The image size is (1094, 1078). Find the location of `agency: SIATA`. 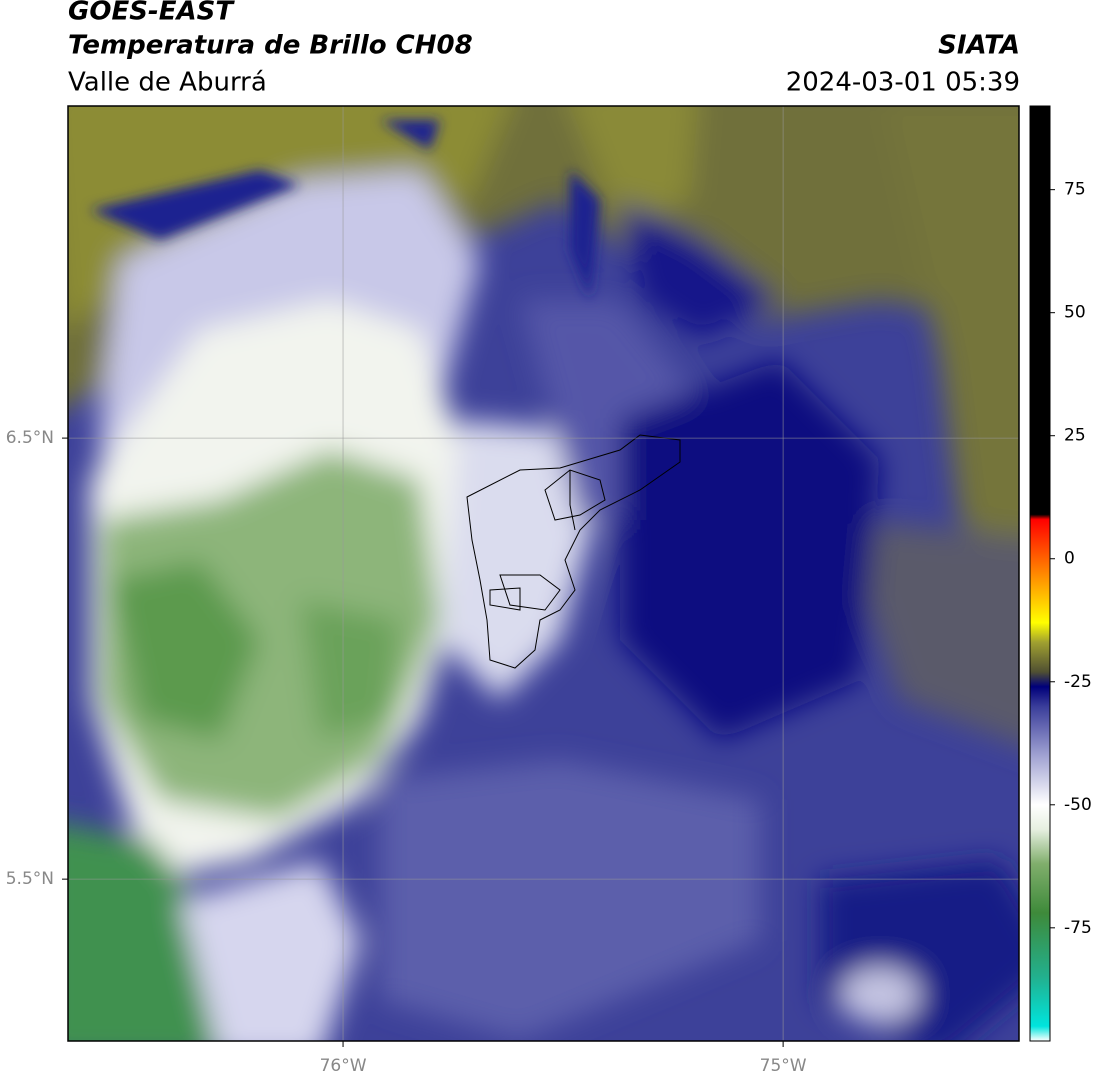

agency: SIATA is located at coordinates (979, 46).